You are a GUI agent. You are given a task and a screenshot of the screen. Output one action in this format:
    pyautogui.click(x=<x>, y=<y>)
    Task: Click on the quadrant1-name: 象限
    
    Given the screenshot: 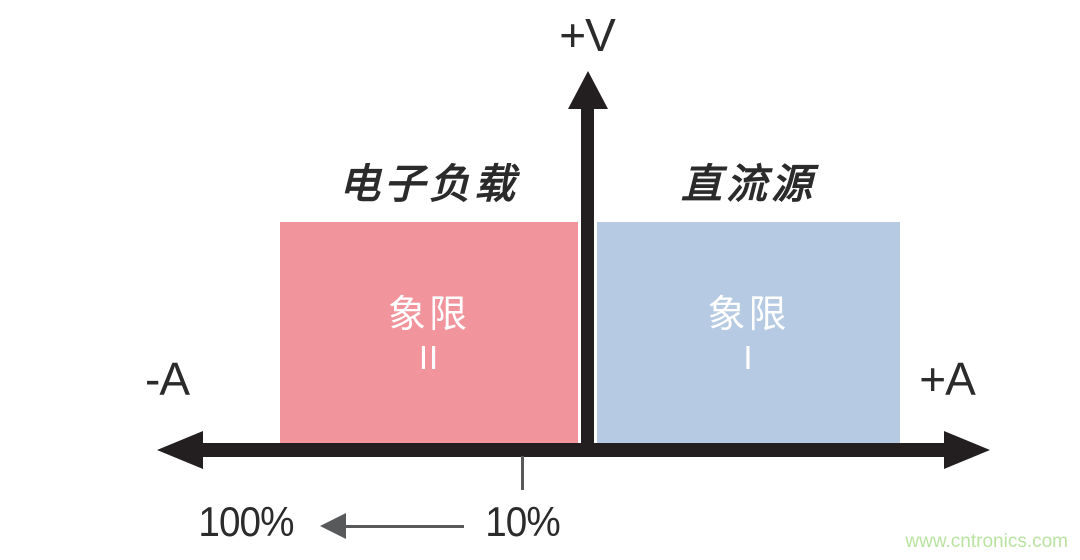 What is the action you would take?
    pyautogui.click(x=748, y=315)
    